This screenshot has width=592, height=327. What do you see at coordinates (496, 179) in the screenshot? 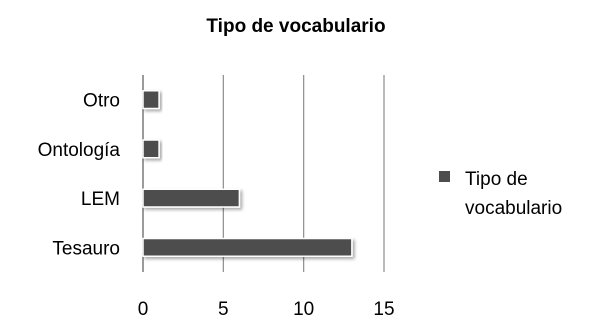
I see `legend-label-line-1: Tipo de` at bounding box center [496, 179].